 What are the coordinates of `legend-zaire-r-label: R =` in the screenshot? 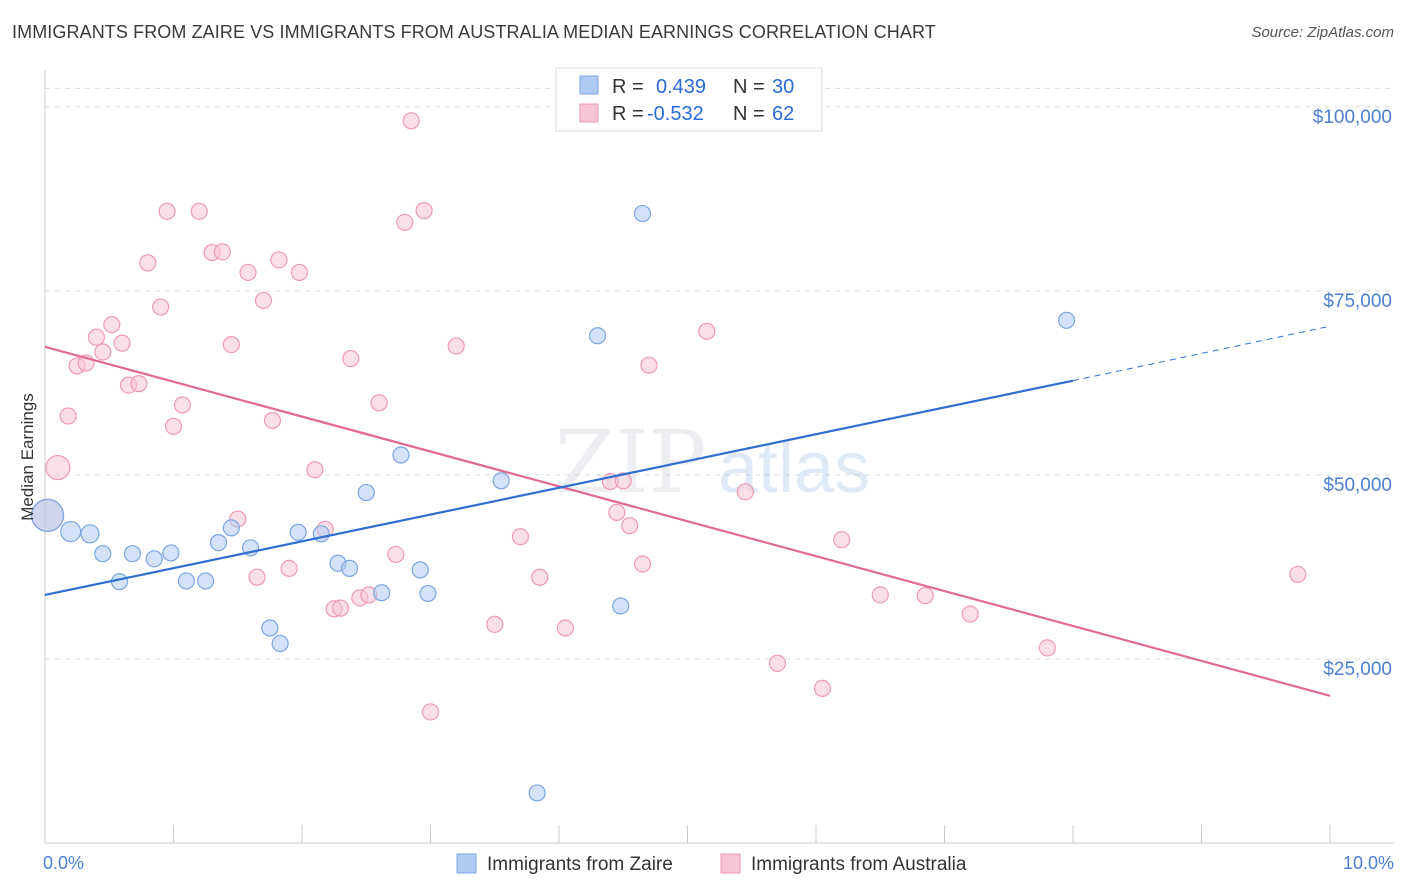 It's located at (628, 87).